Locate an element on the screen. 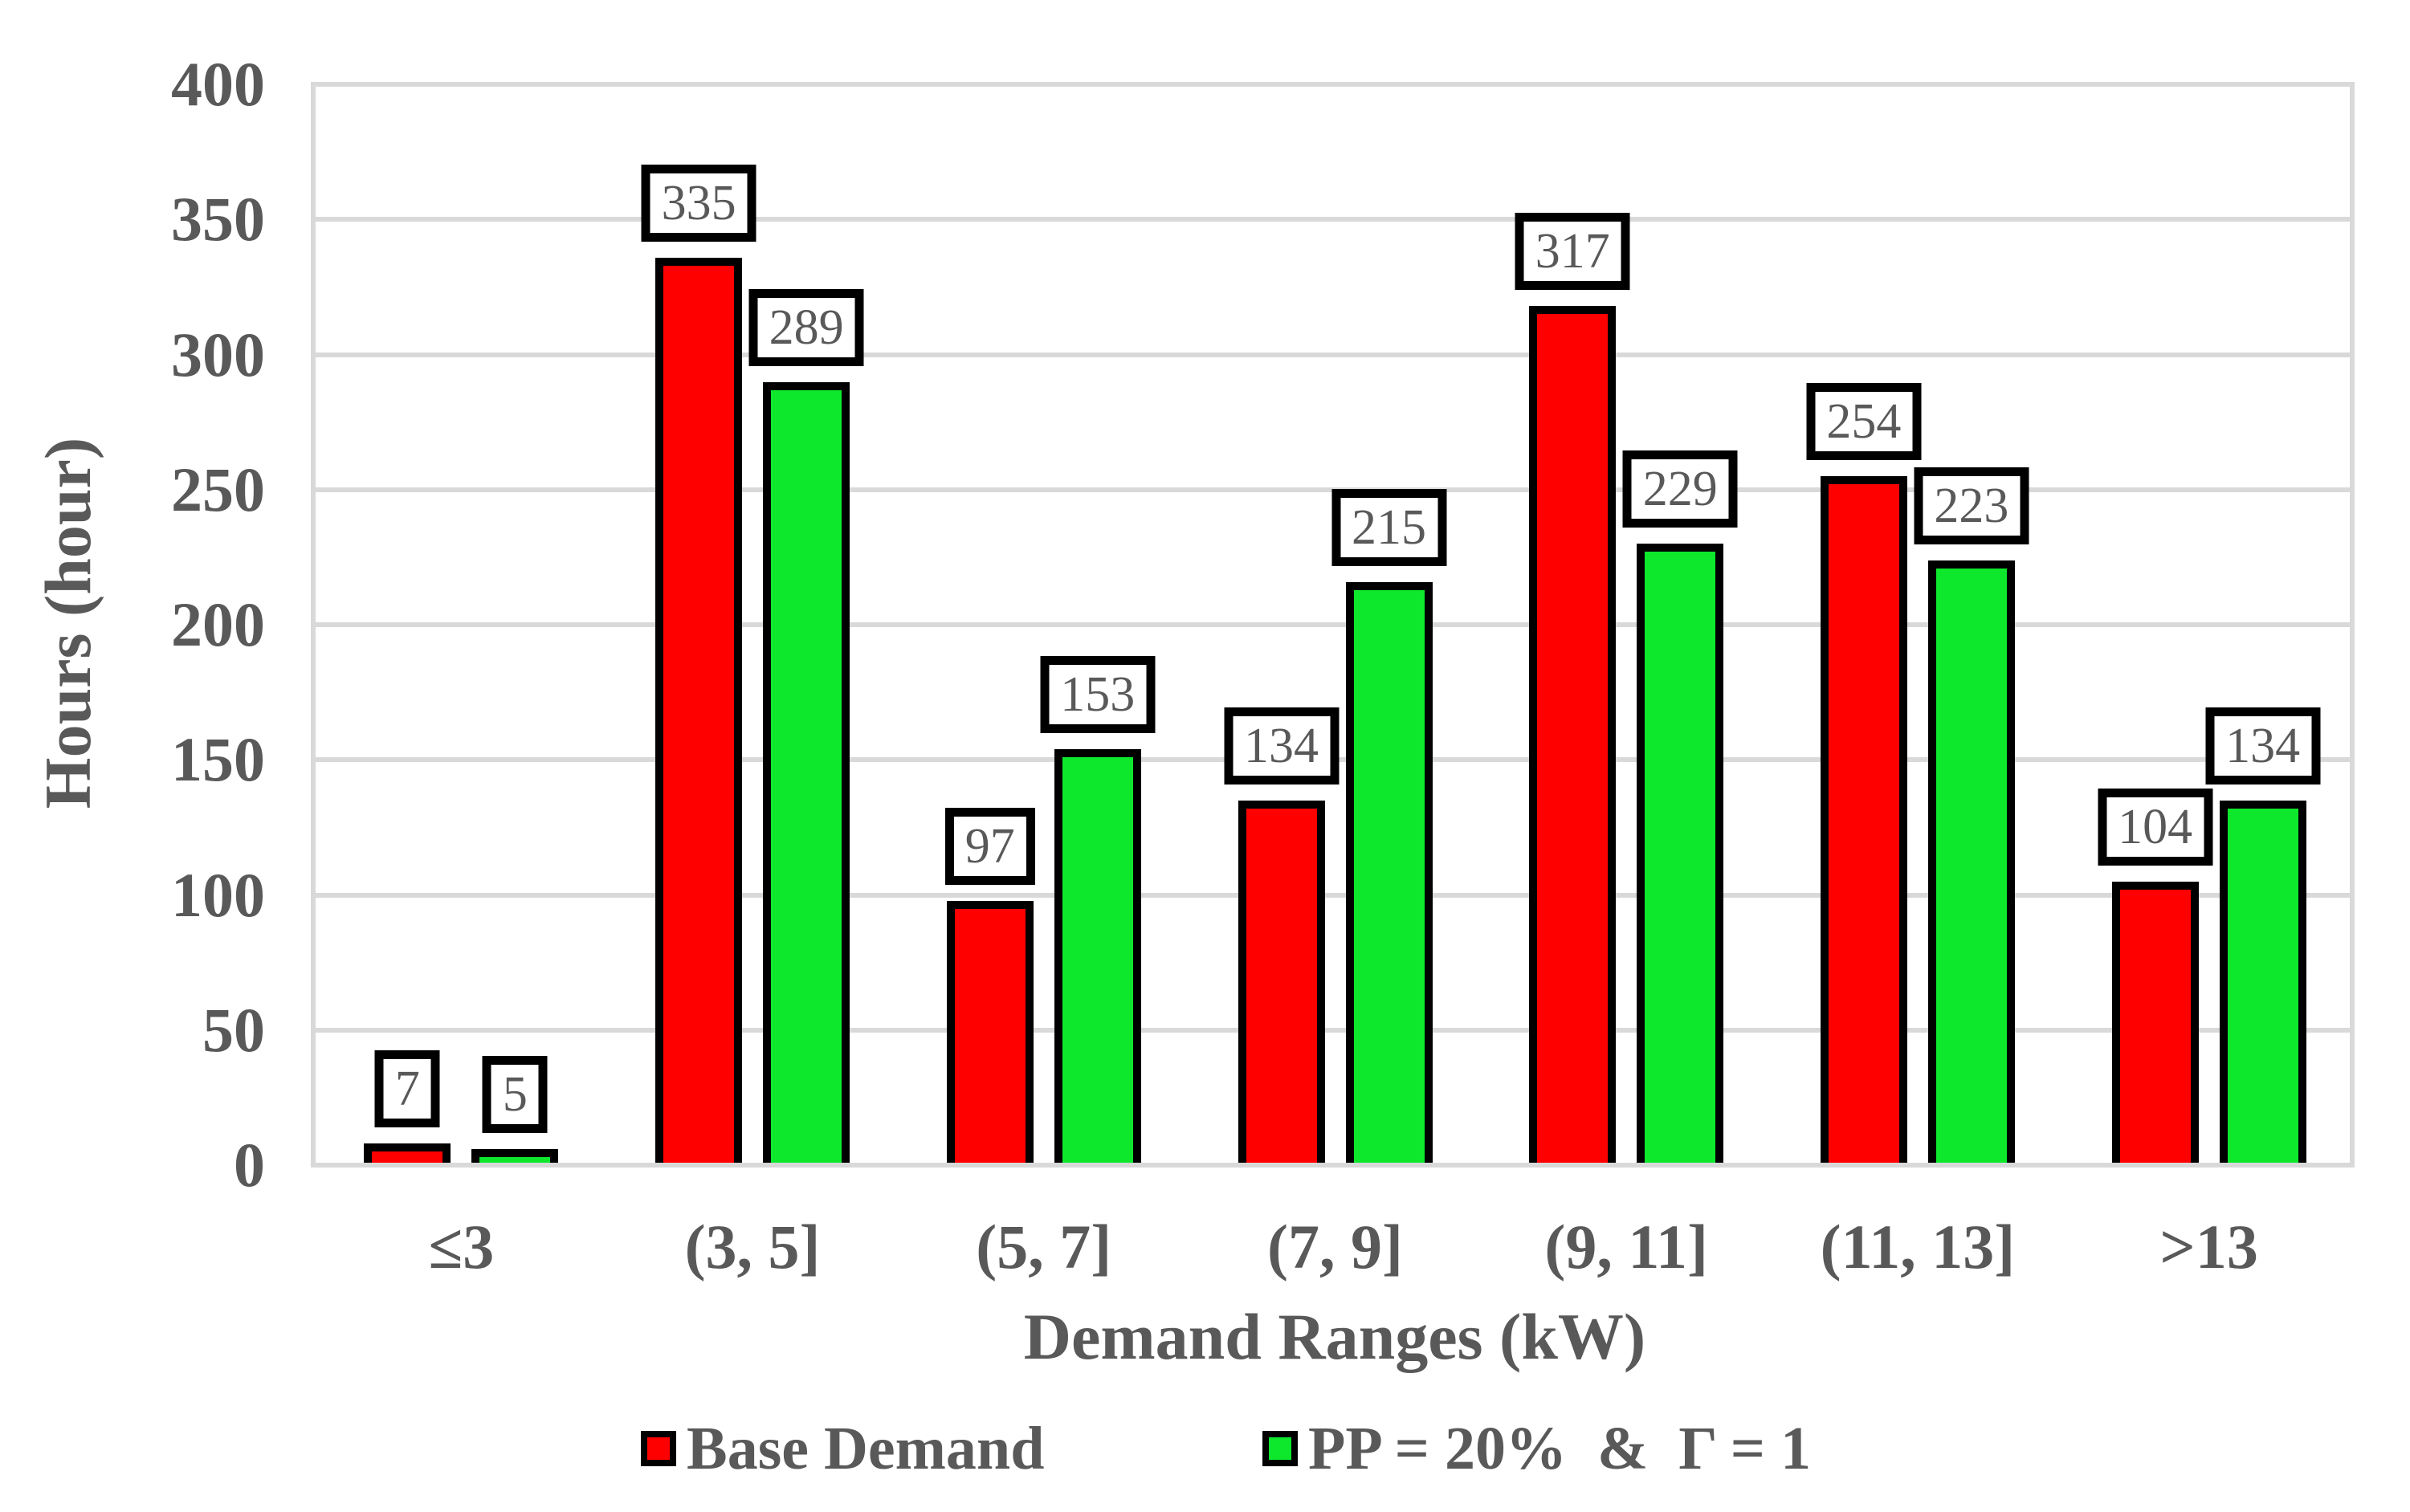 The width and height of the screenshot is (2410, 1512). data-label-pp20-gamma1-0: 5 is located at coordinates (515, 1095).